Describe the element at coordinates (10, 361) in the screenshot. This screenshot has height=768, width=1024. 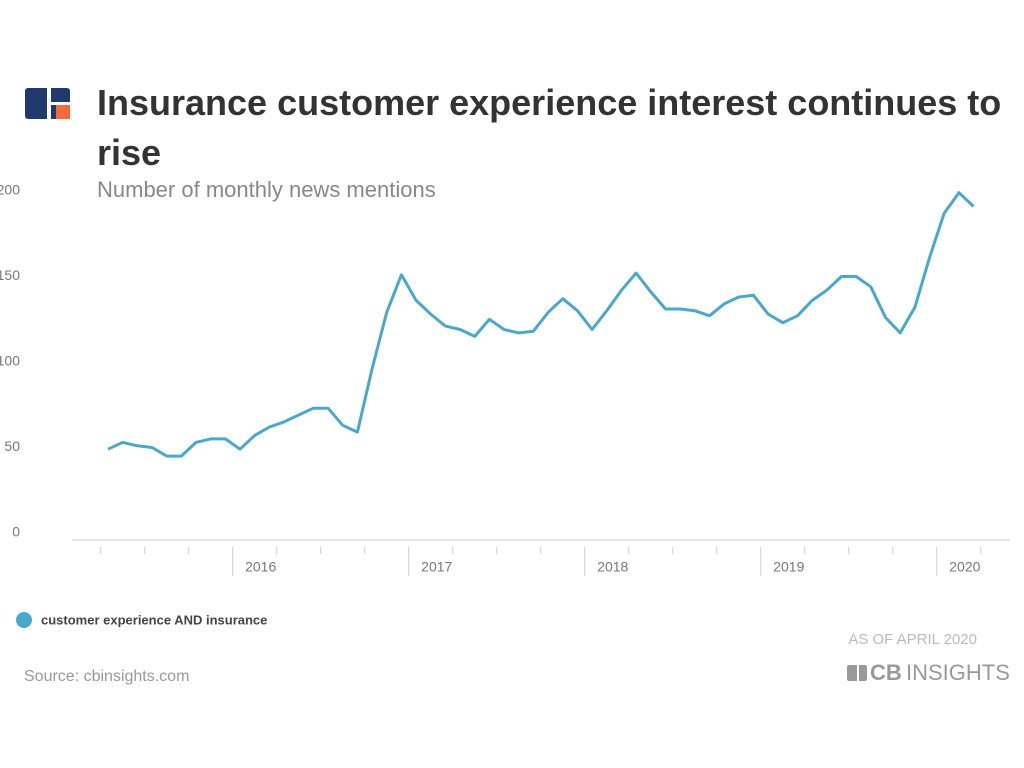
I see `y-tick-label: 100` at that location.